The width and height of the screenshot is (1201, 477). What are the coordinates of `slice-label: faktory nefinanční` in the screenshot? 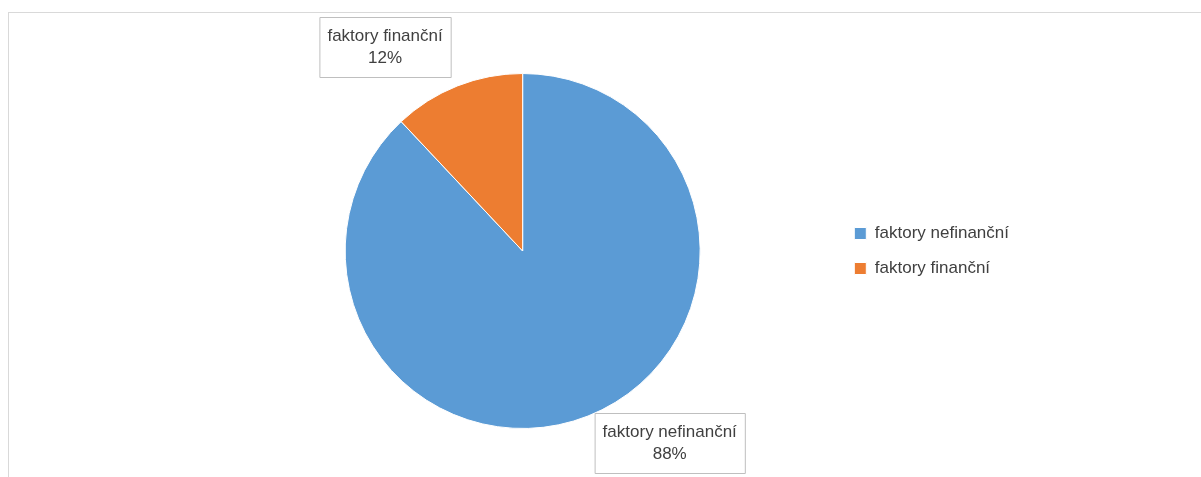 It's located at (670, 431).